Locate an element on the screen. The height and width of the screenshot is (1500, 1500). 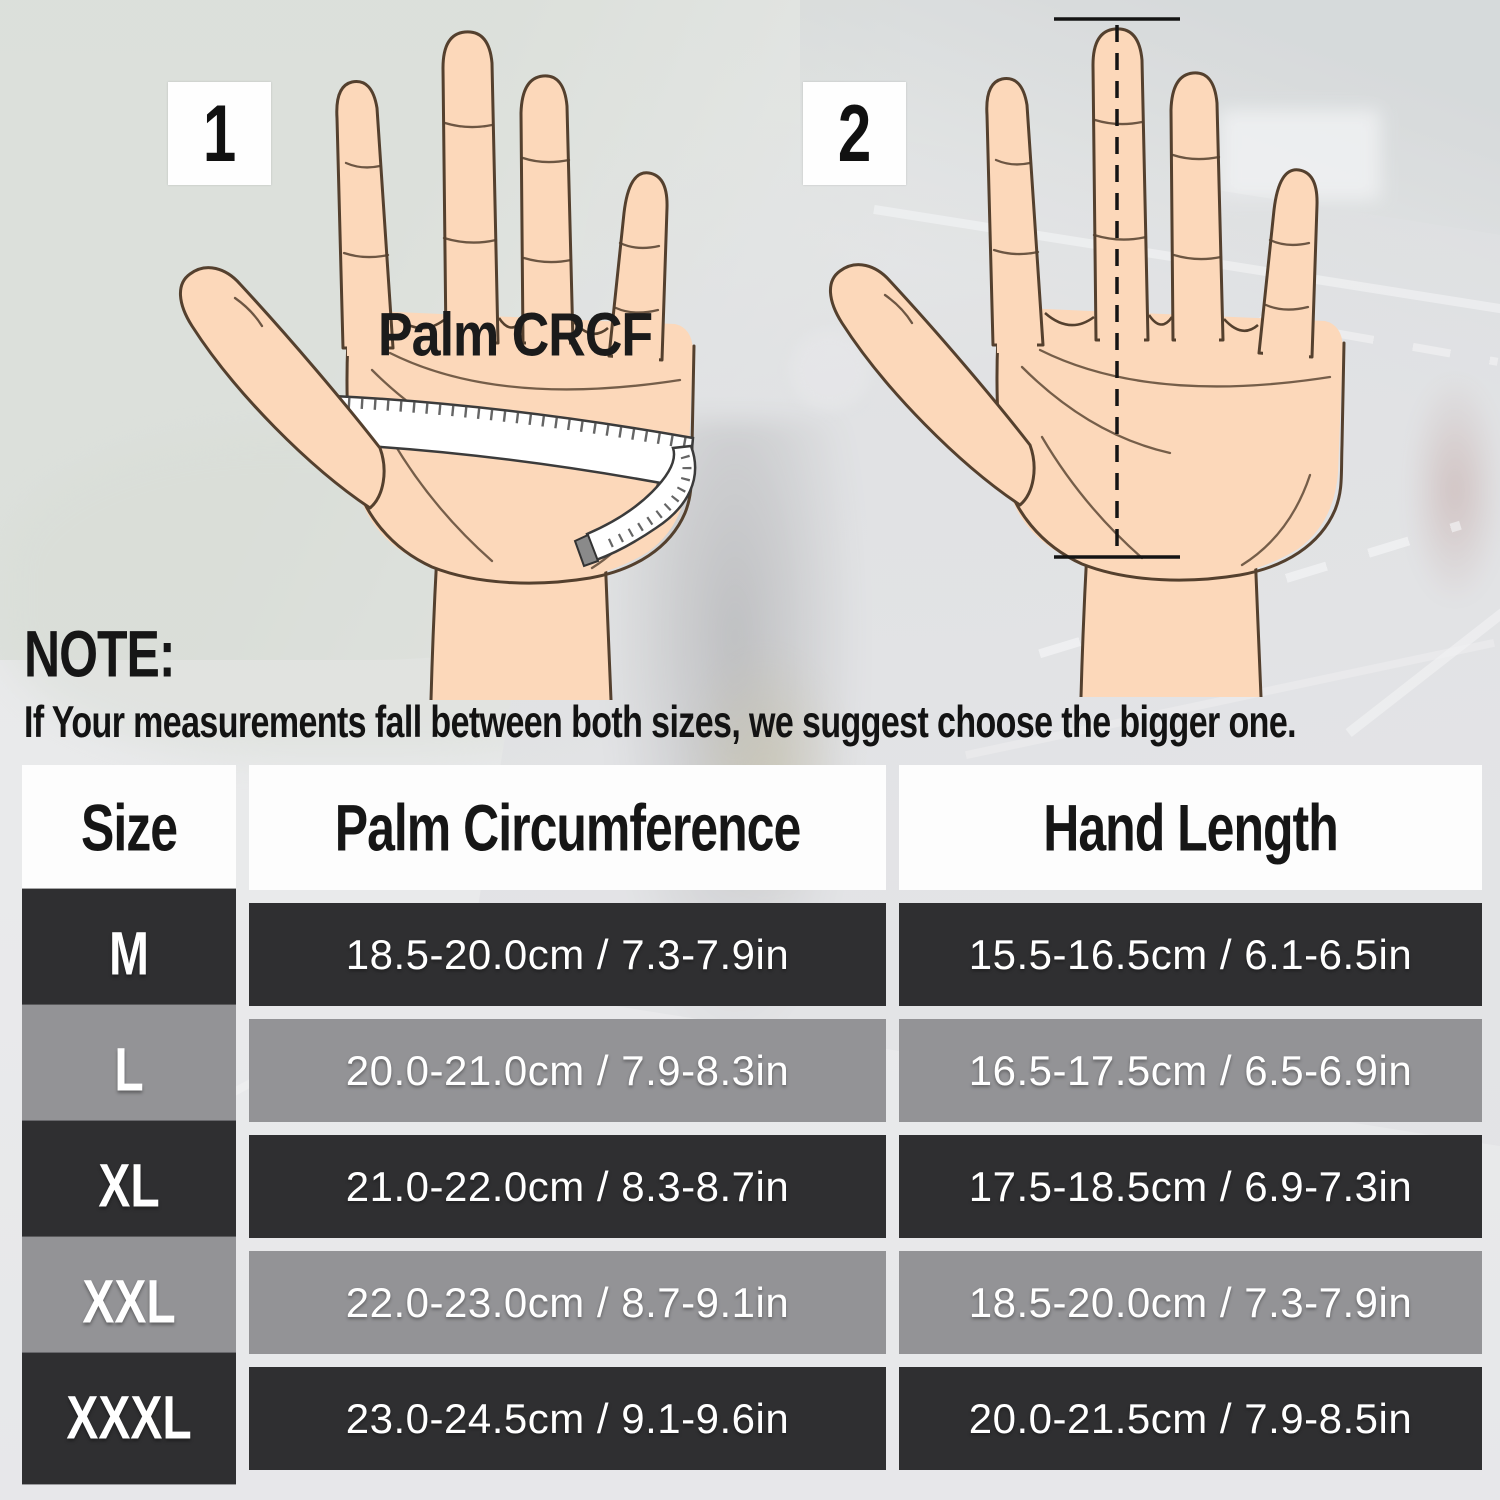
size-cell: M is located at coordinates (129, 954).